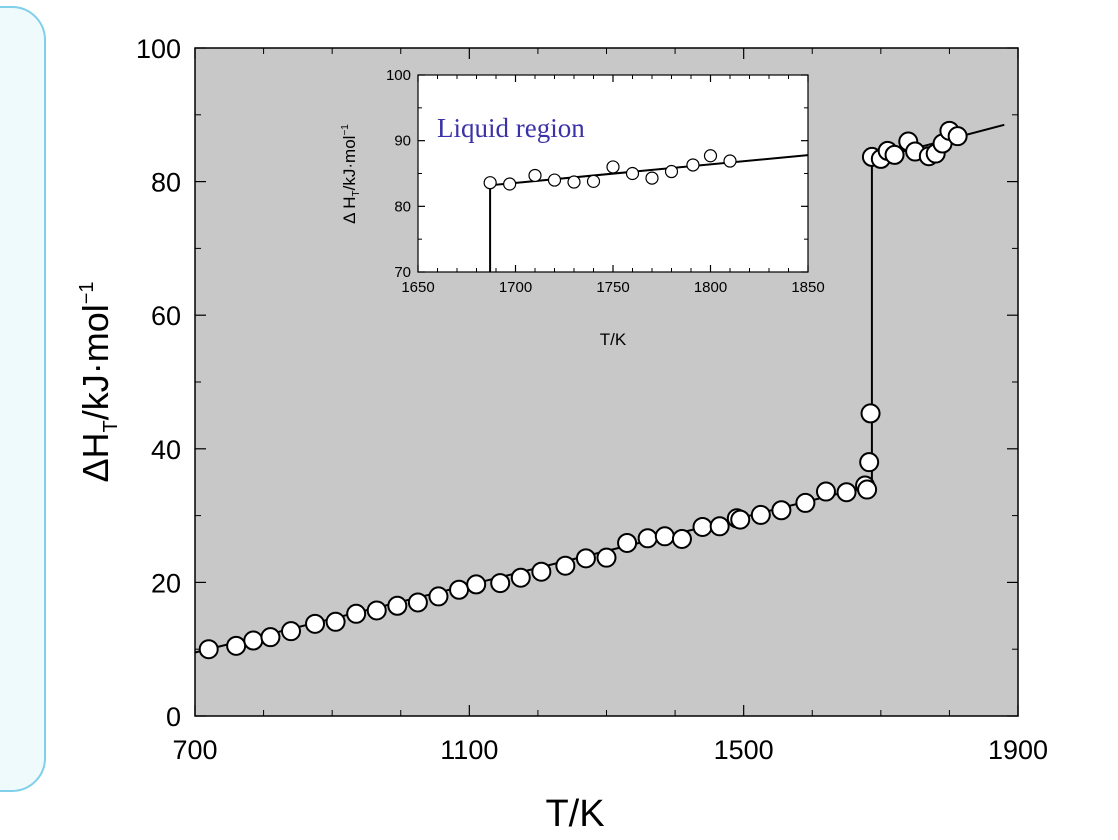 The width and height of the screenshot is (1118, 840). What do you see at coordinates (166, 450) in the screenshot?
I see `y-tick-label: 40` at bounding box center [166, 450].